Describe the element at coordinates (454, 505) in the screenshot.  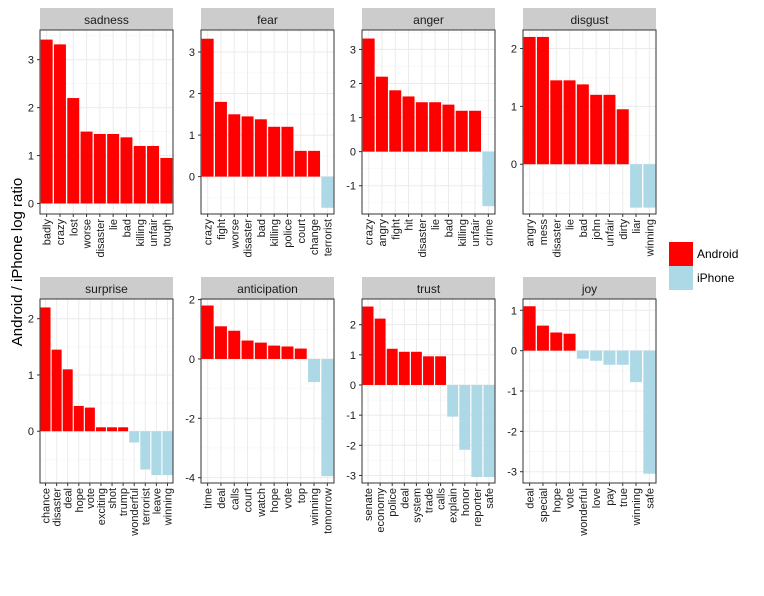
I see `x-tick-label: explain` at that location.